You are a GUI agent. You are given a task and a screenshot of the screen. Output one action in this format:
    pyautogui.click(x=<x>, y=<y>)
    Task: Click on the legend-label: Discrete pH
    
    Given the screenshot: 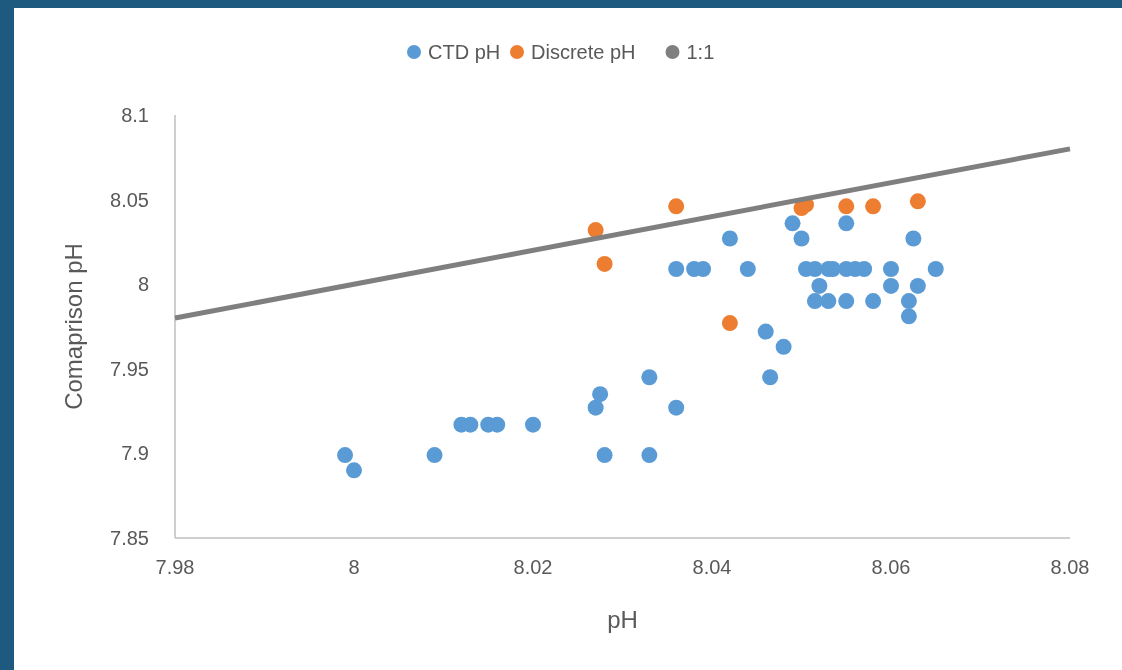 What is the action you would take?
    pyautogui.click(x=583, y=52)
    